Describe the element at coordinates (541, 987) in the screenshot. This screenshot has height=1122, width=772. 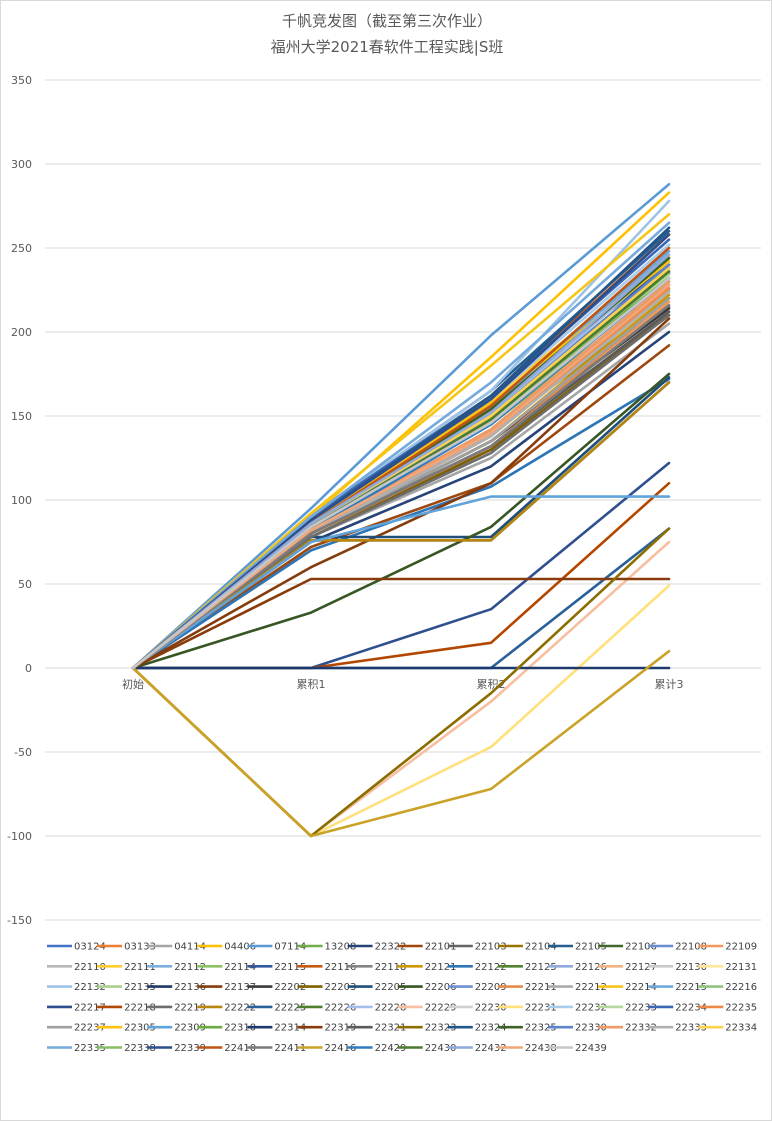
I see `legend-label-22211: 22211` at that location.